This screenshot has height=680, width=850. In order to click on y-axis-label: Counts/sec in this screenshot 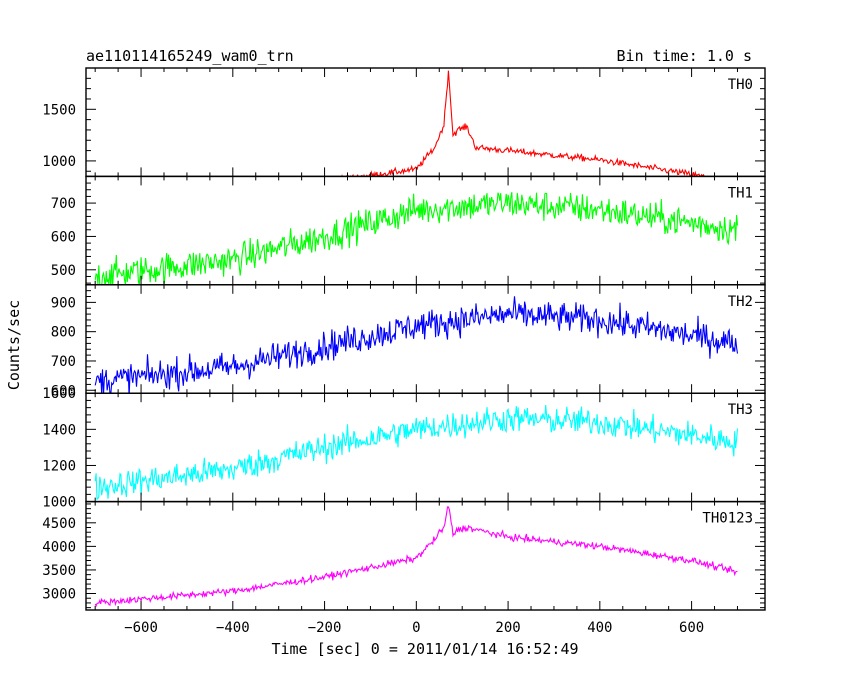, I will do `click(14, 345)`.